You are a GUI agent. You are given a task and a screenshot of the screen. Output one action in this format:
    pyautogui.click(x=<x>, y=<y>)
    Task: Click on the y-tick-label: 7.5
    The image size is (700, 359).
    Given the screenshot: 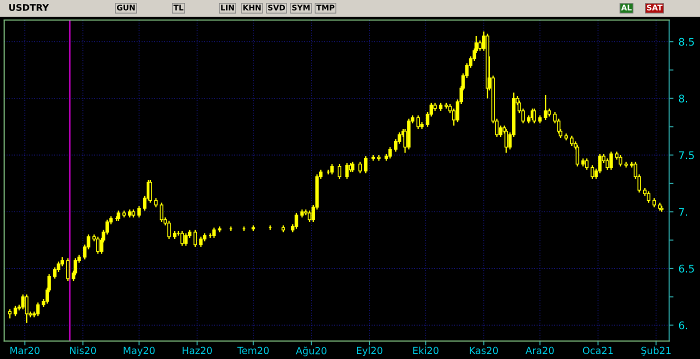 What is the action you would take?
    pyautogui.click(x=686, y=155)
    